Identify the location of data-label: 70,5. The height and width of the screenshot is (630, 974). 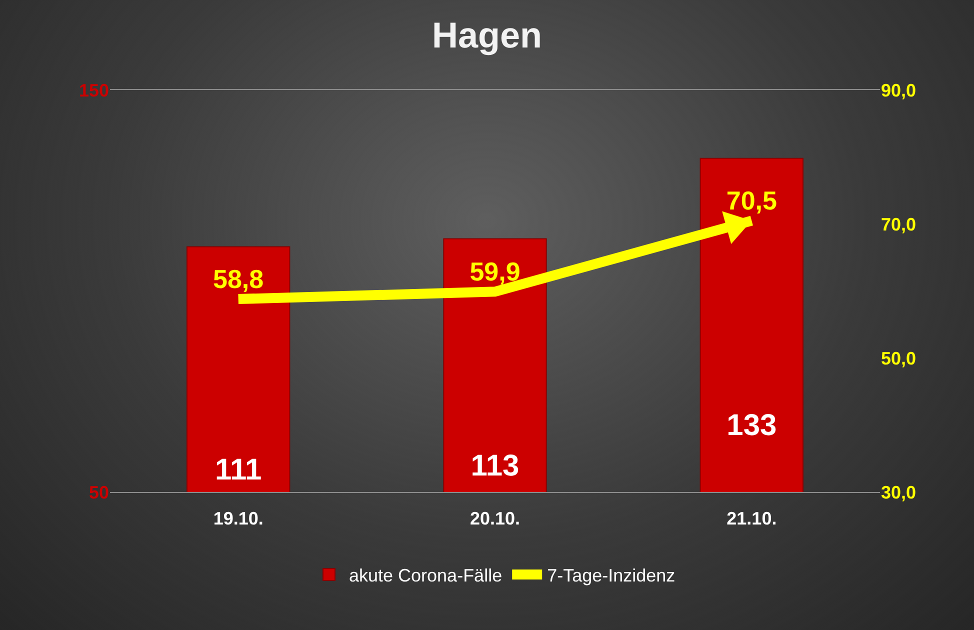
(751, 200).